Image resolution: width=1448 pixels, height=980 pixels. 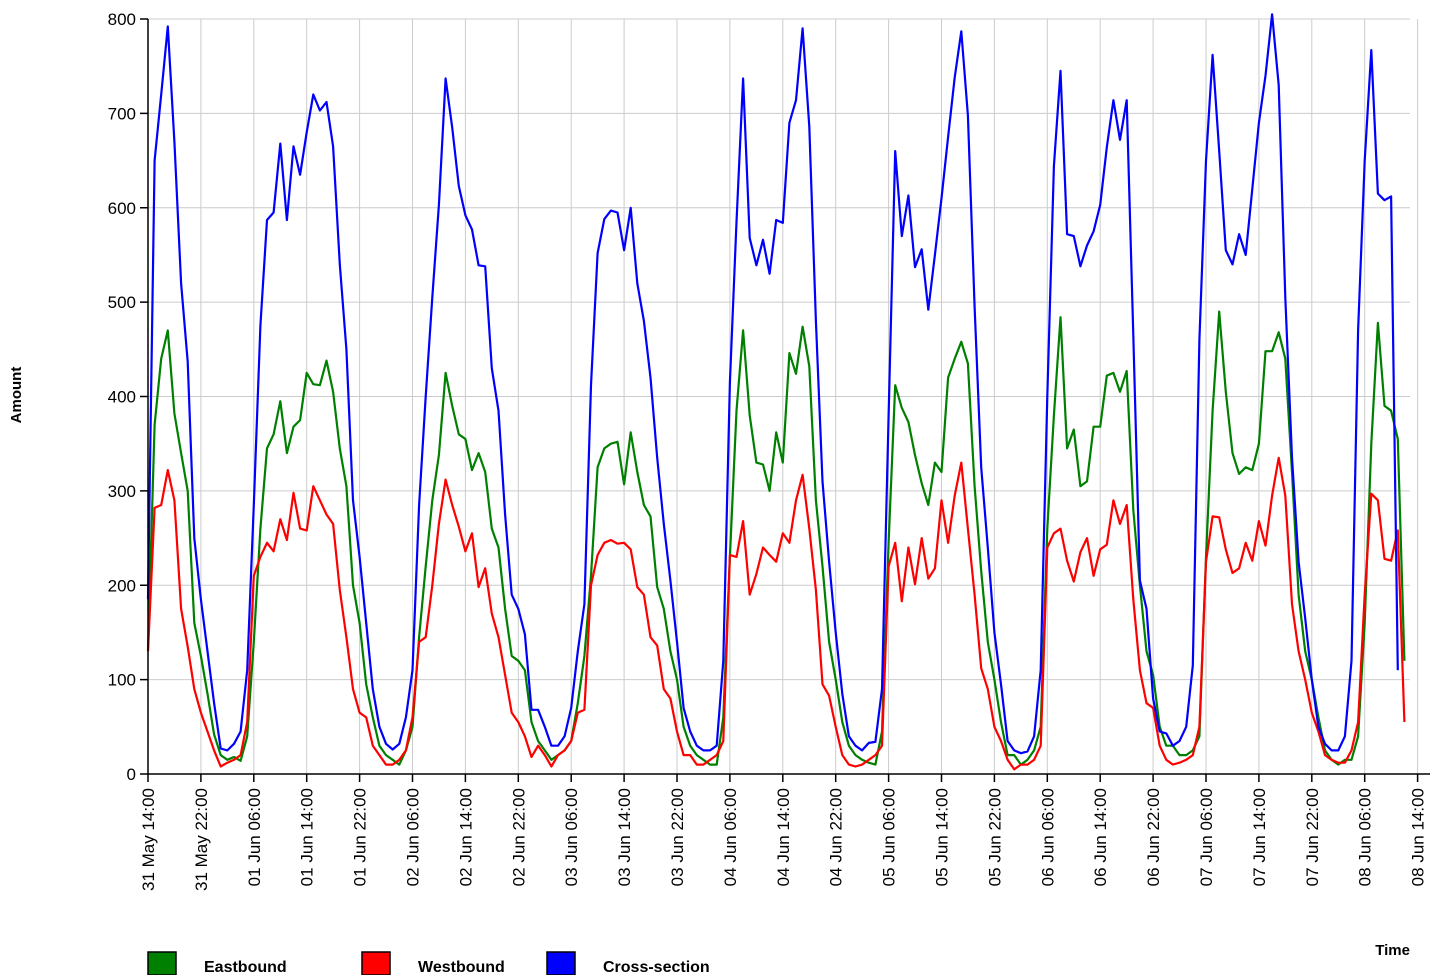 What do you see at coordinates (836, 837) in the screenshot?
I see `x-tick-label: 04 Jun 22:00` at bounding box center [836, 837].